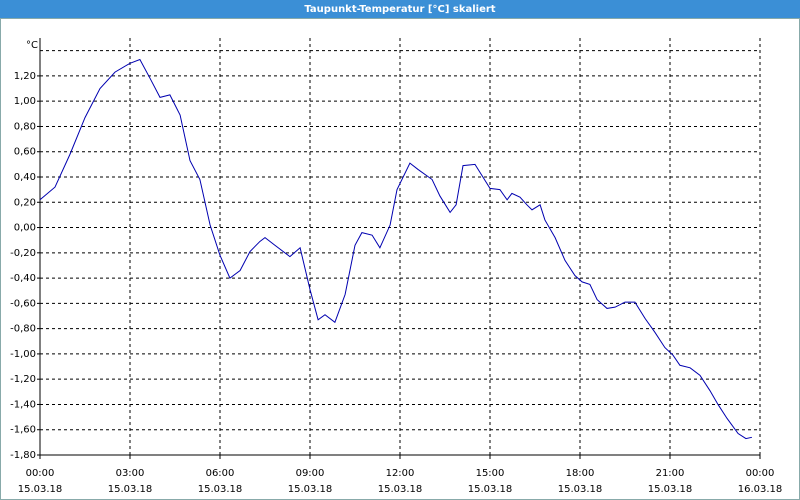 This screenshot has height=500, width=800. I want to click on y-tick-label: -1,60, so click(23, 430).